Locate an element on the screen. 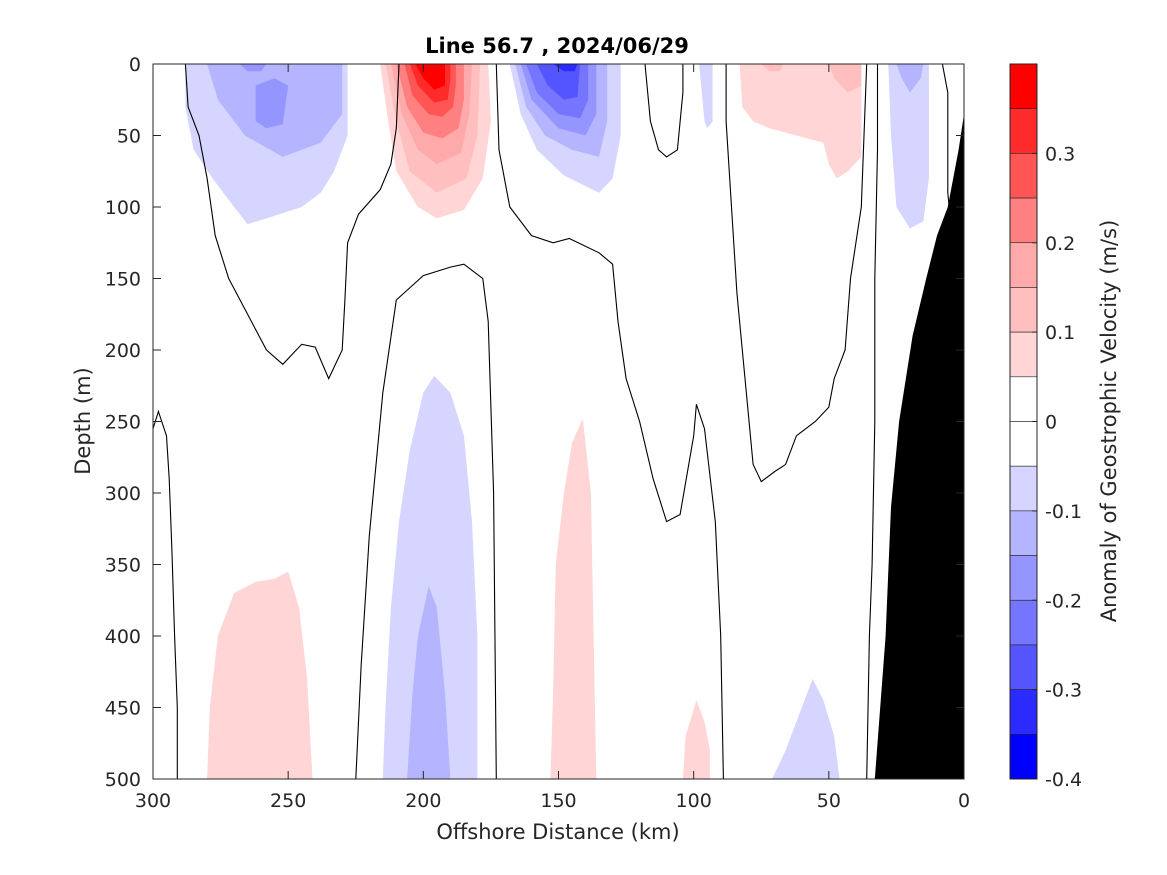  region-neg-deep-195km-l2 is located at coordinates (429, 682).